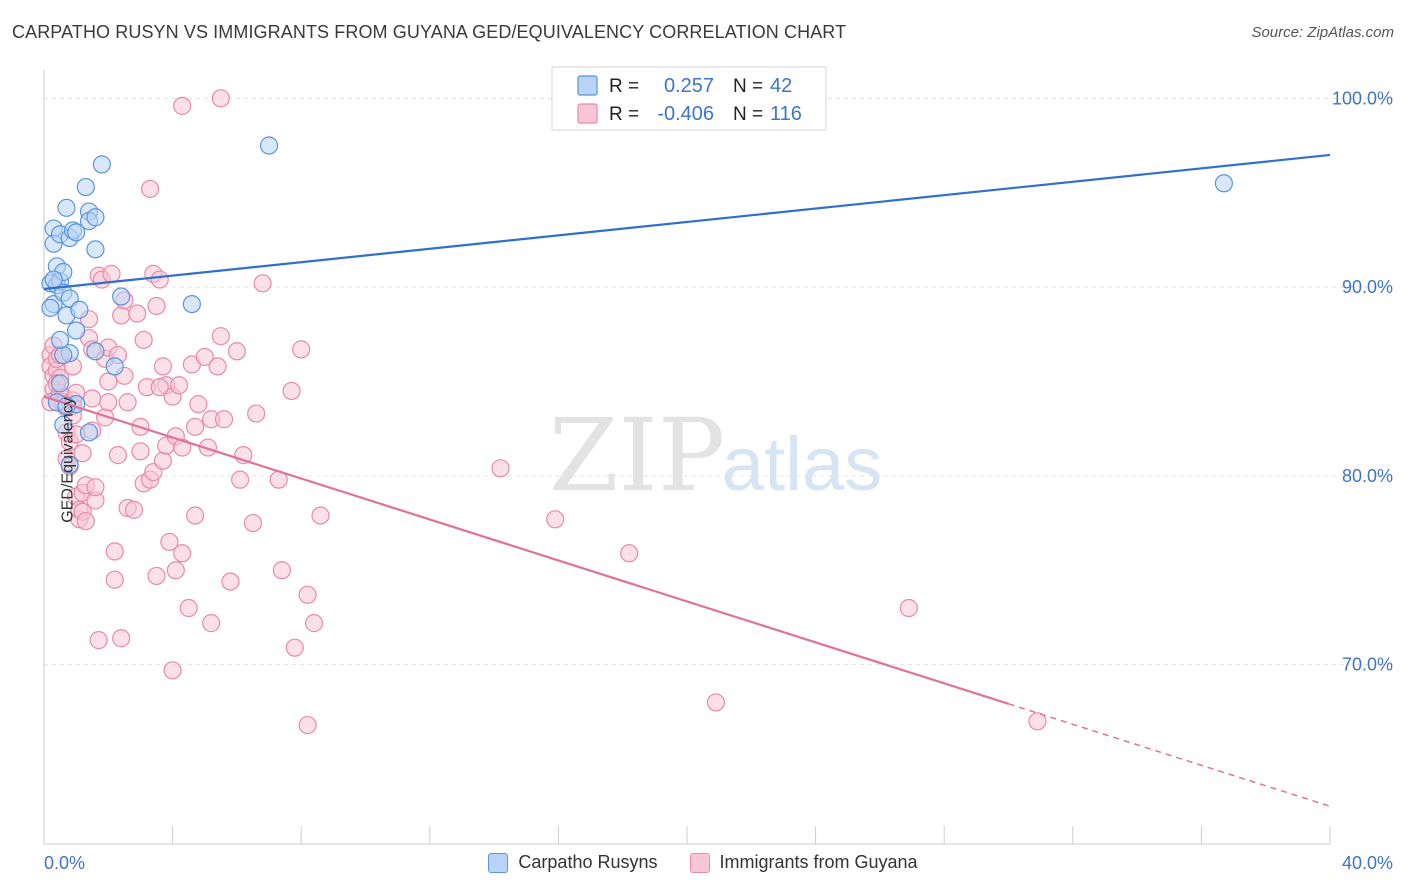 Image resolution: width=1406 pixels, height=892 pixels. Describe the element at coordinates (786, 114) in the screenshot. I see `n-value: 116` at that location.